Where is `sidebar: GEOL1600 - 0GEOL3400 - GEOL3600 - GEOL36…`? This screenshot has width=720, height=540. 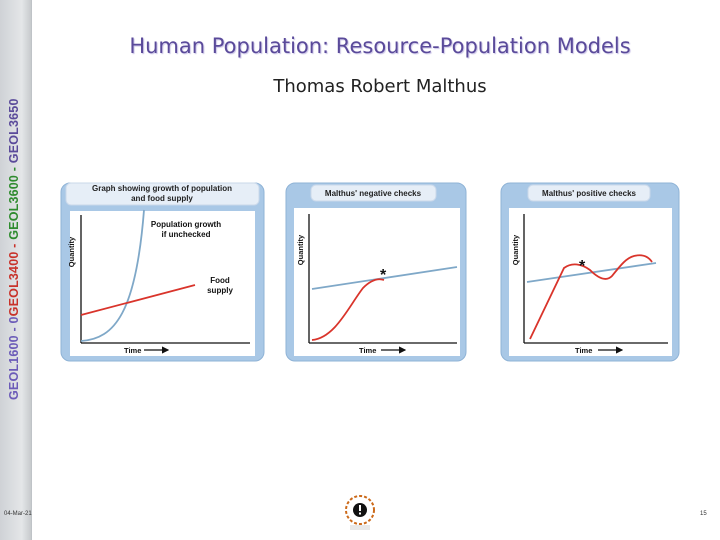 sidebar: GEOL1600 - 0GEOL3400 - GEOL3600 - GEOL36… is located at coordinates (16, 270).